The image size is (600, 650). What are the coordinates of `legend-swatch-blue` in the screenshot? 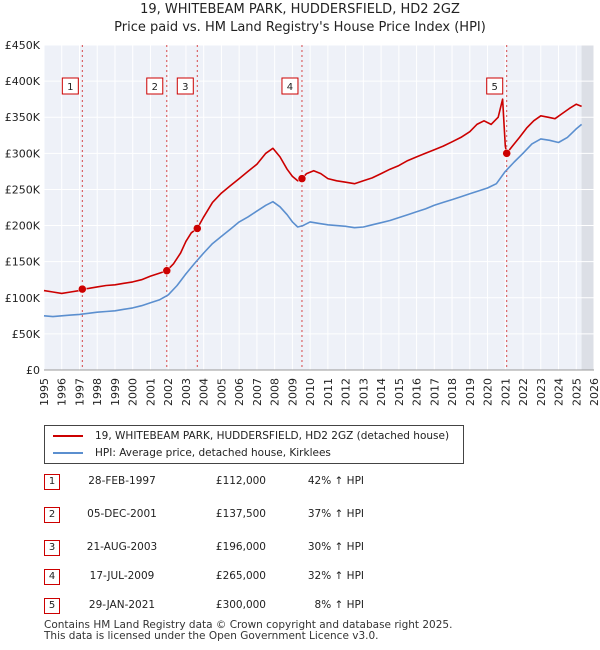 It's located at (68, 453).